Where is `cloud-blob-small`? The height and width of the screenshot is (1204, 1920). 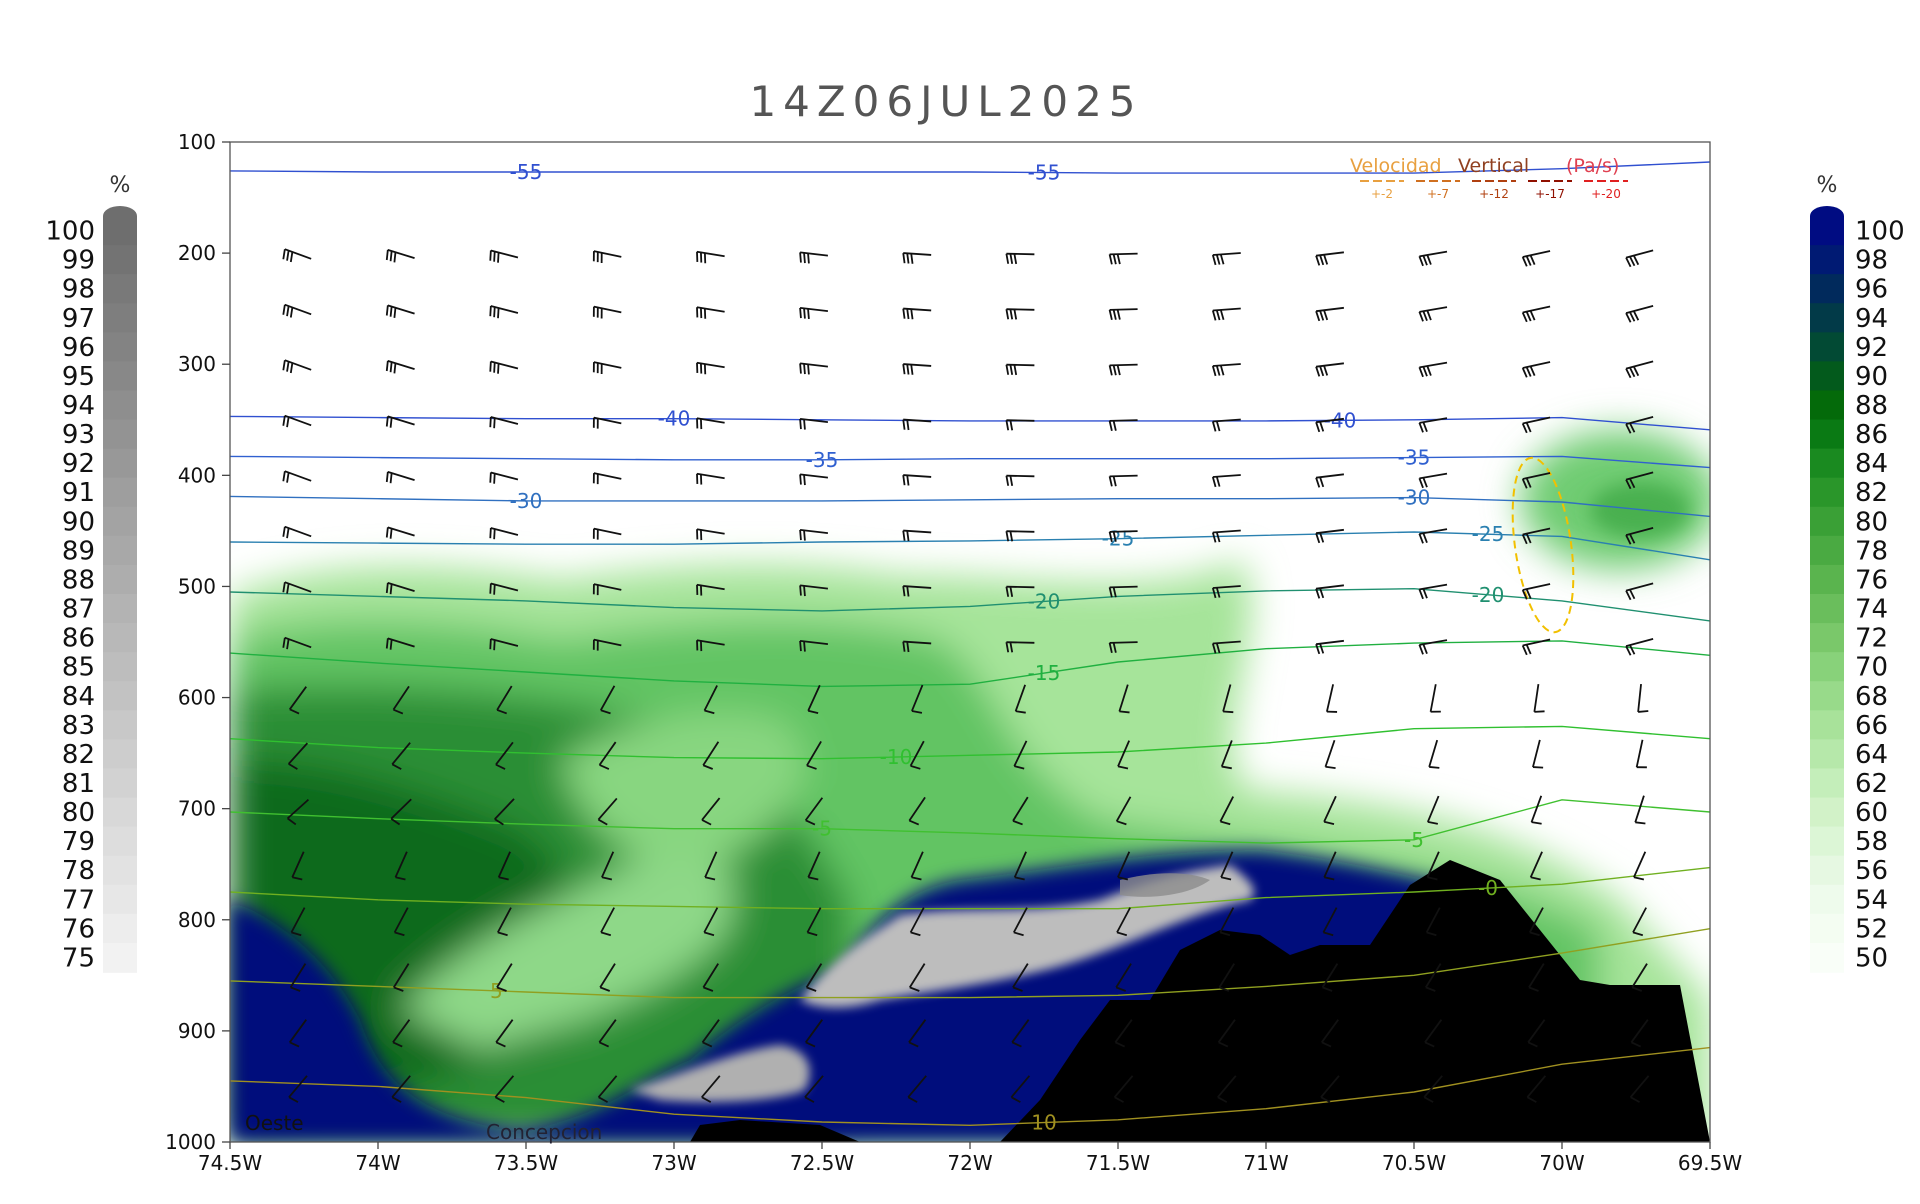
cloud-blob-small is located at coordinates (720, 1073).